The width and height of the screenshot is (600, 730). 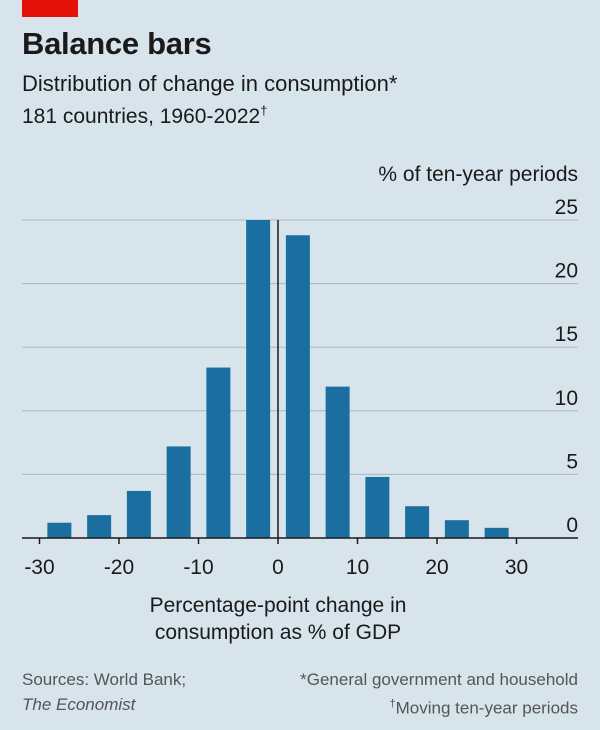 I want to click on y-tick-label: 10, so click(x=566, y=398).